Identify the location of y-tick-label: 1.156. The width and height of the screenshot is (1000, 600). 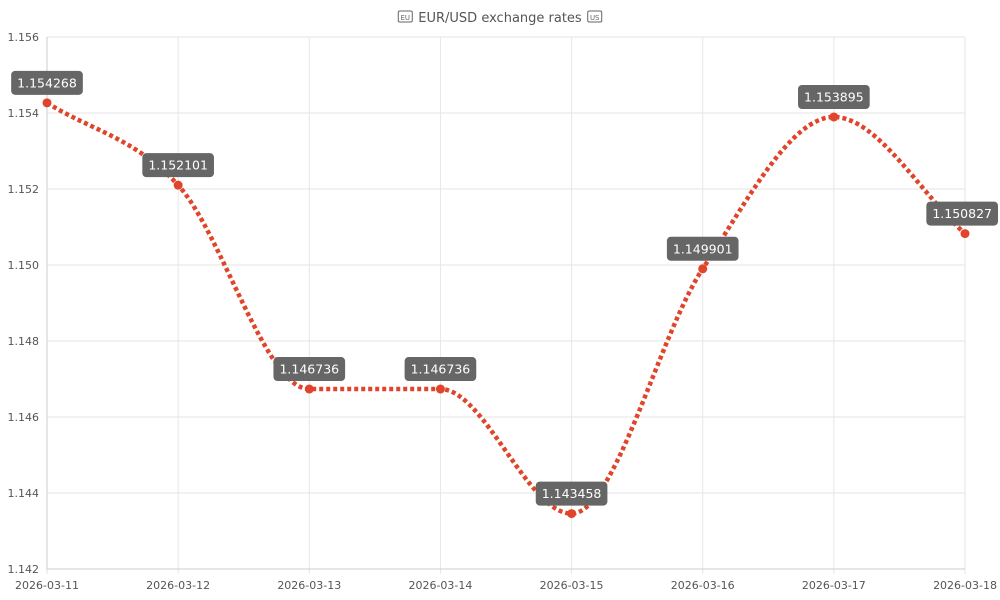
(24, 37).